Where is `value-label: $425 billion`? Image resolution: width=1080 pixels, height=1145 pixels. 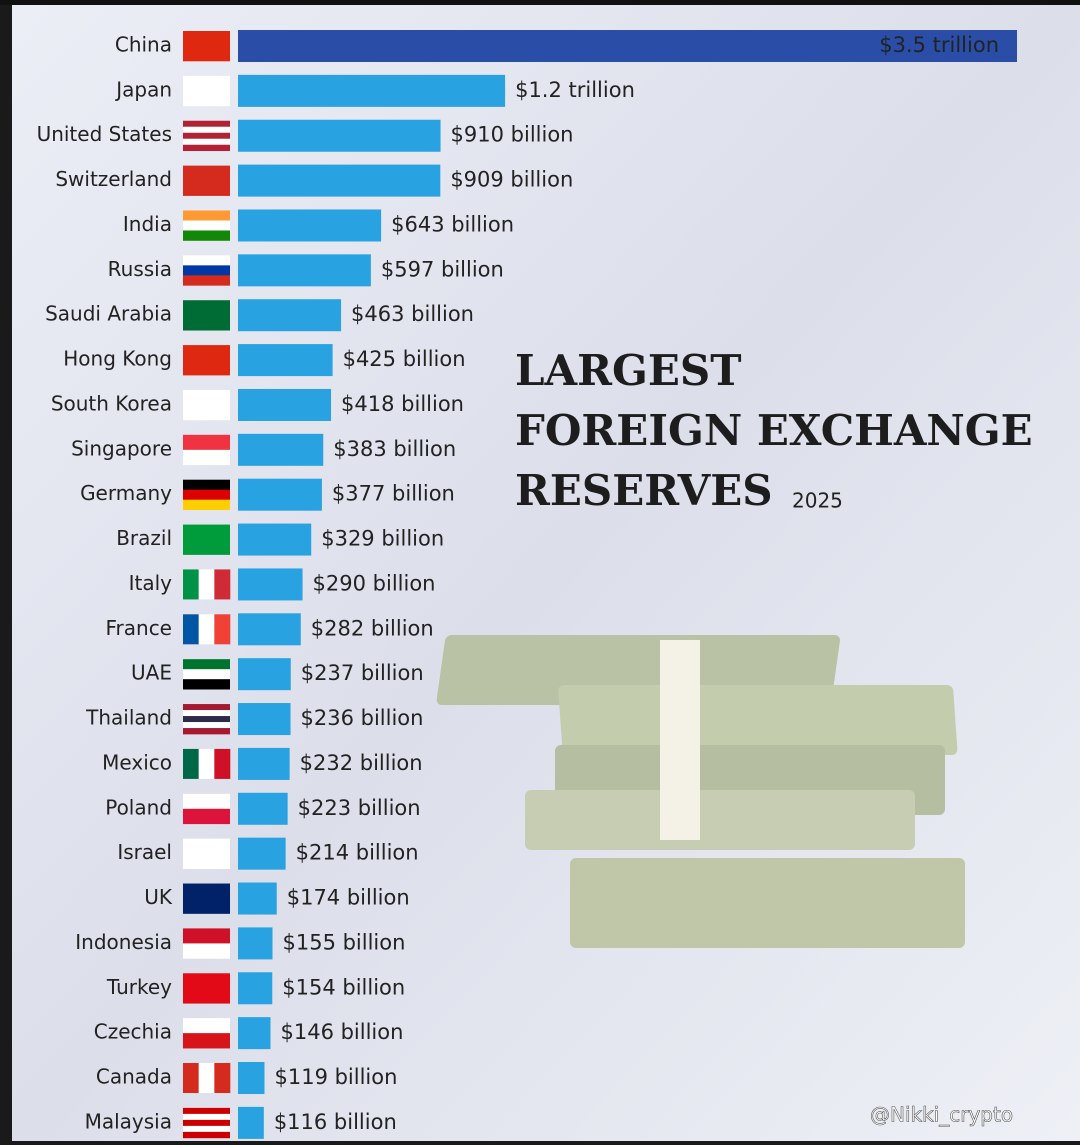 value-label: $425 billion is located at coordinates (404, 359).